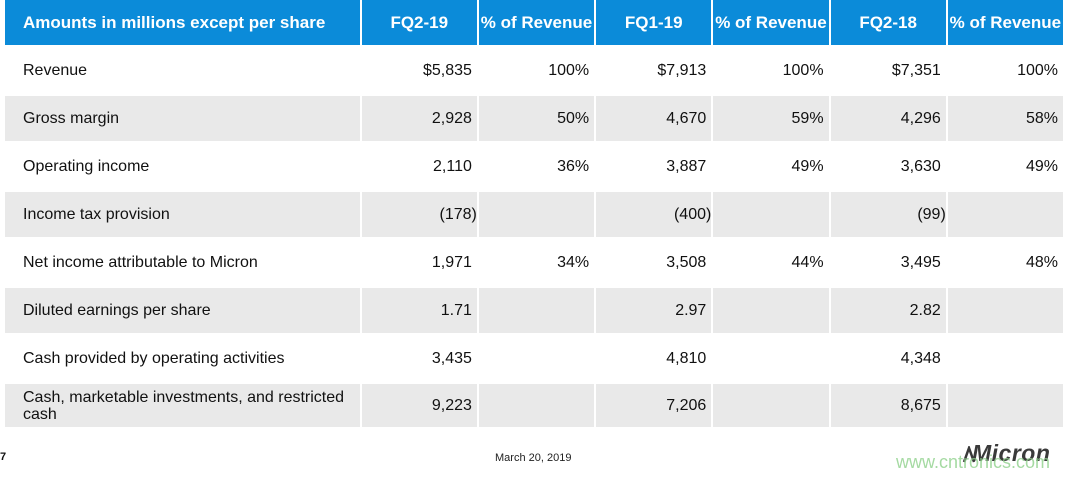 The height and width of the screenshot is (480, 1080). What do you see at coordinates (182, 261) in the screenshot?
I see `row-label: Net income attributable to Micron` at bounding box center [182, 261].